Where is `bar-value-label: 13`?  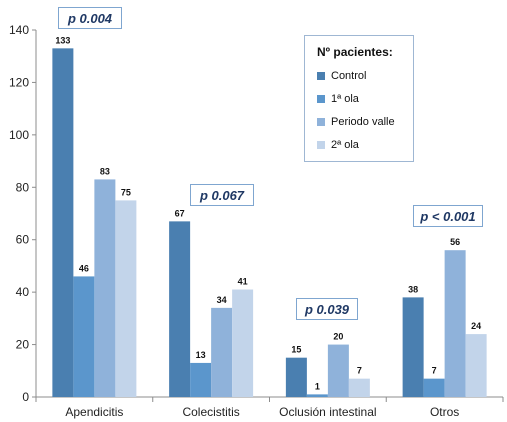 bar-value-label: 13 is located at coordinates (201, 355).